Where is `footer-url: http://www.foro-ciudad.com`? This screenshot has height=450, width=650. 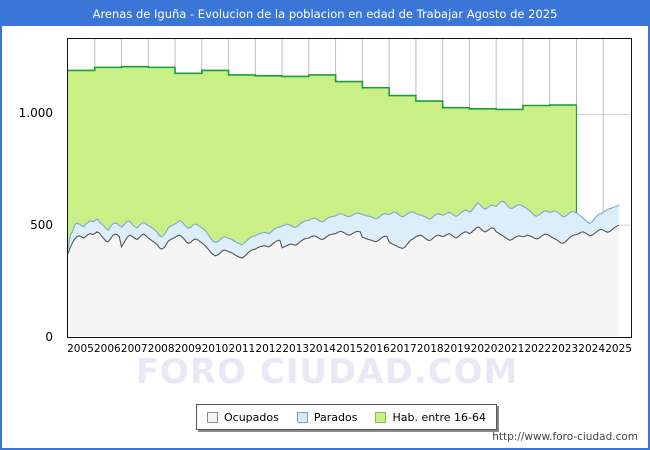 footer-url: http://www.foro-ciudad.com is located at coordinates (565, 437).